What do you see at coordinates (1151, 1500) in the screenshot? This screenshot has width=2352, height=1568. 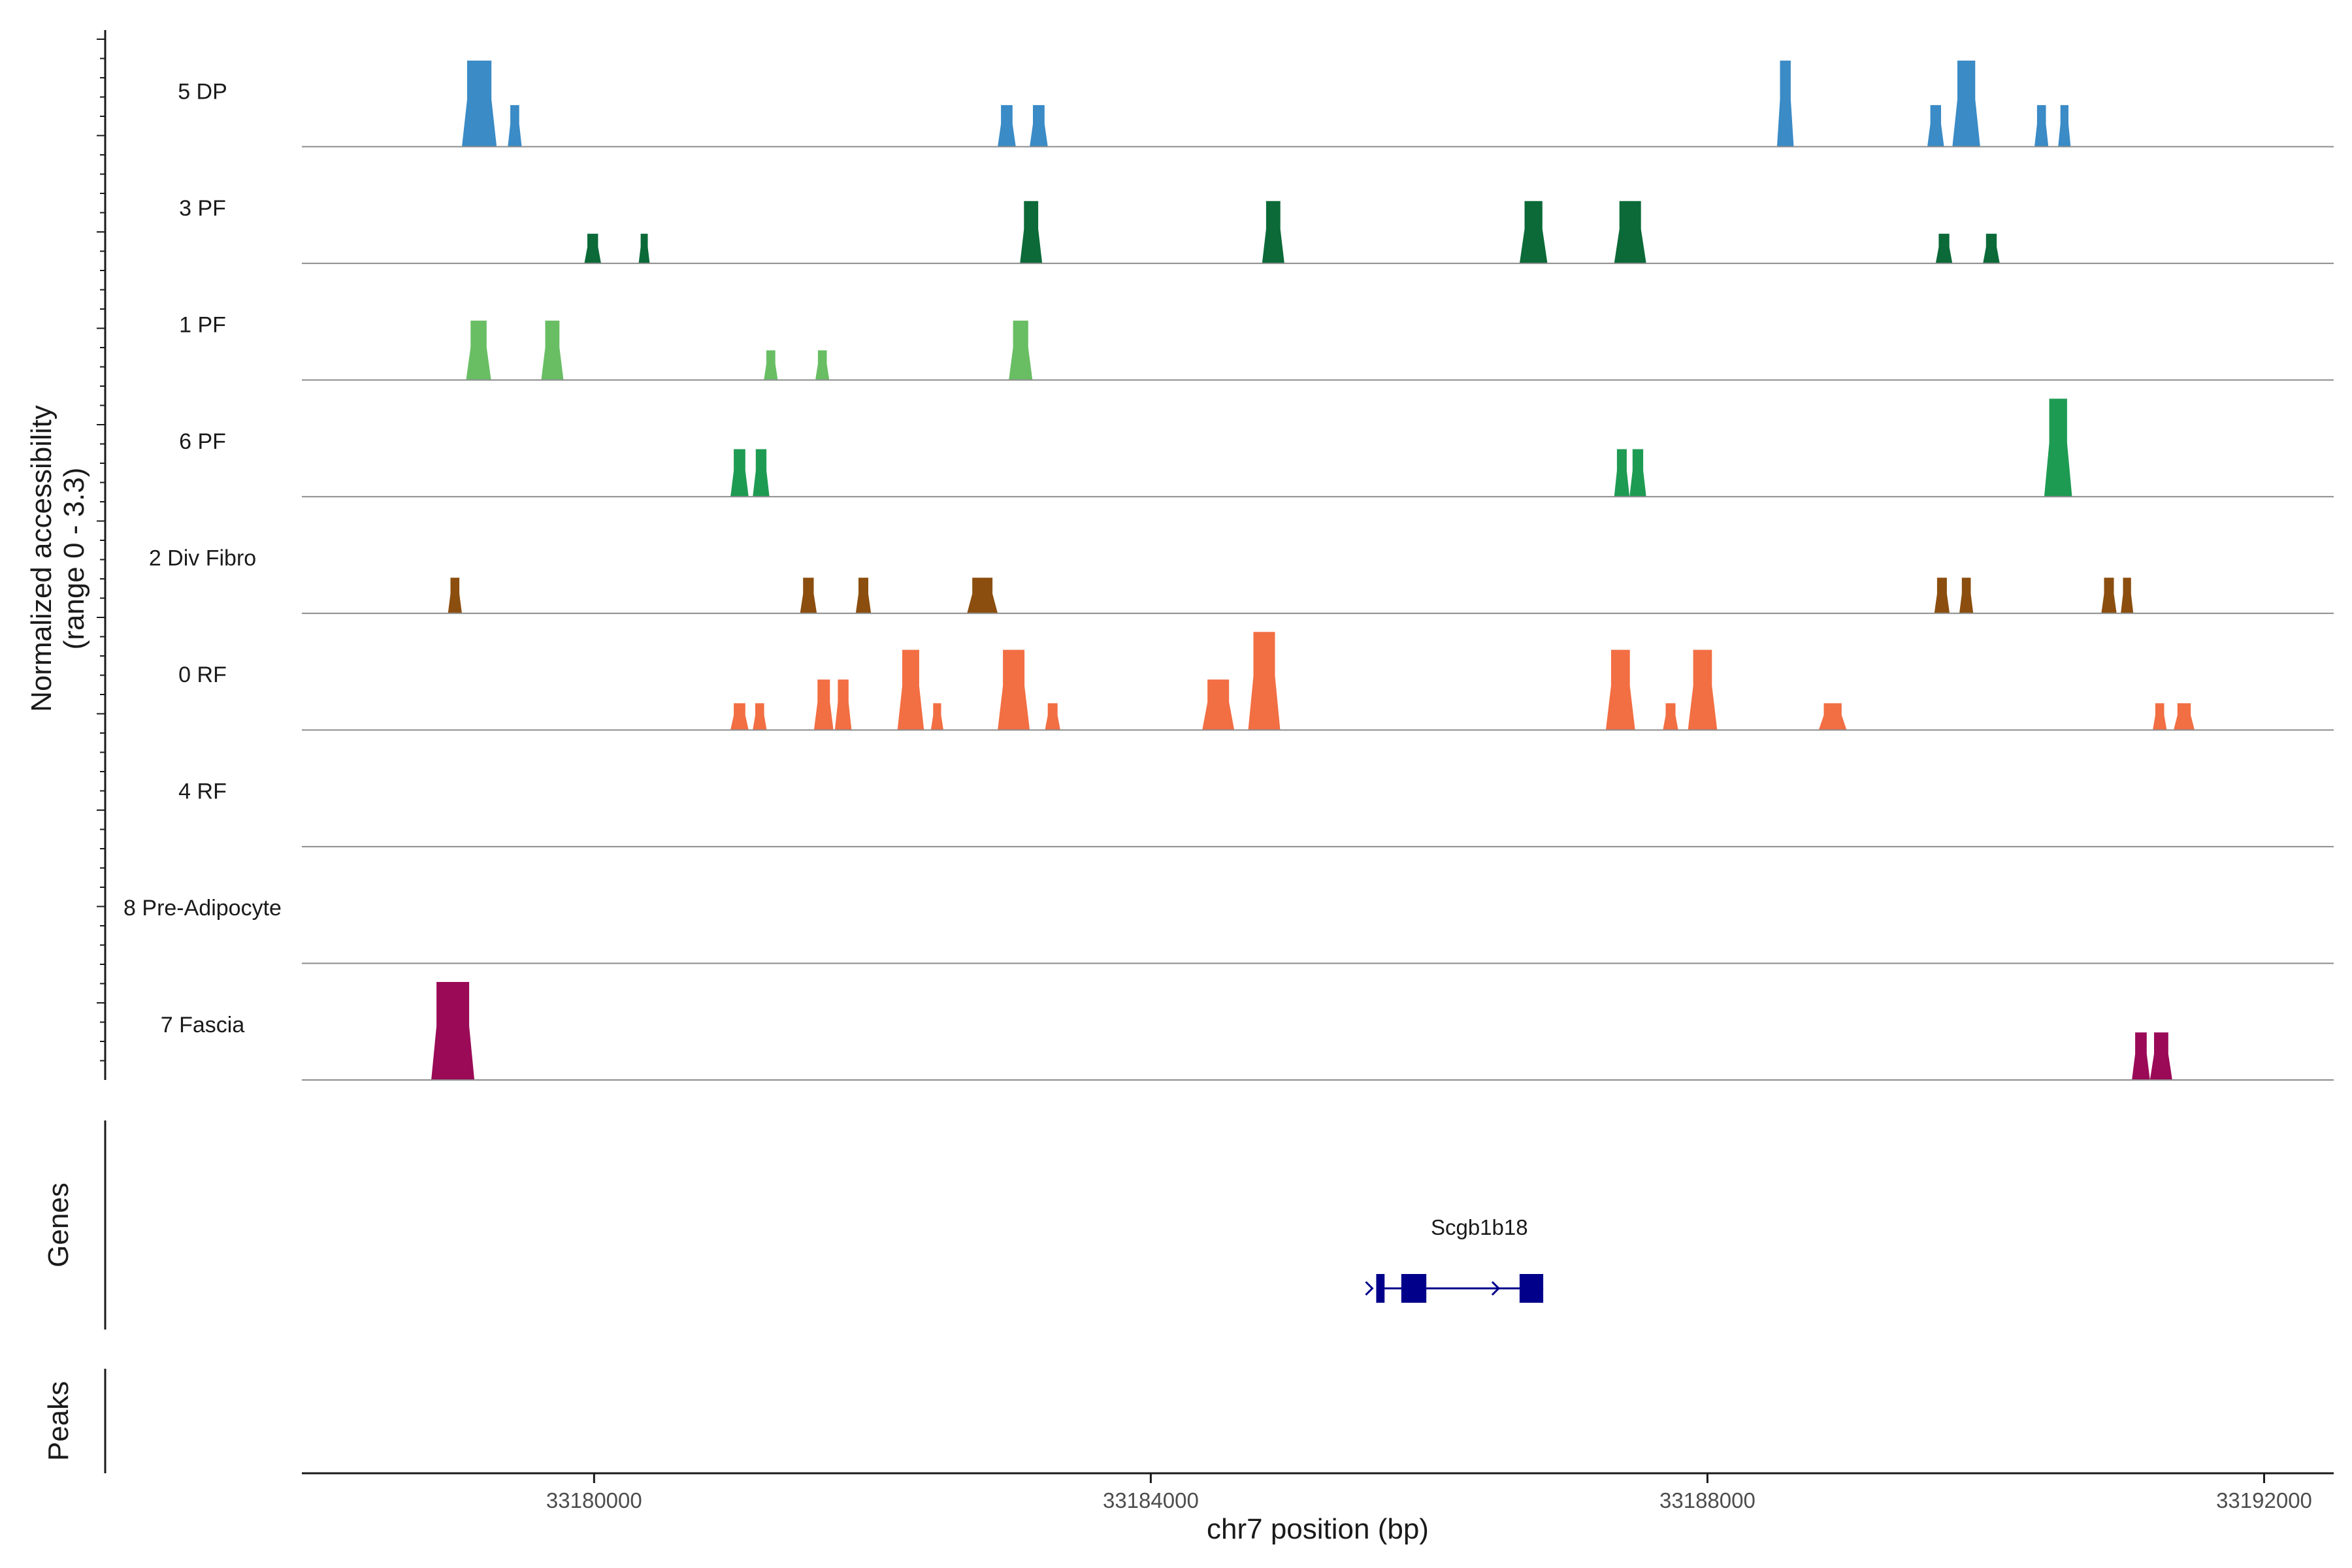 I see `x-axis-tick-label: 33184000` at bounding box center [1151, 1500].